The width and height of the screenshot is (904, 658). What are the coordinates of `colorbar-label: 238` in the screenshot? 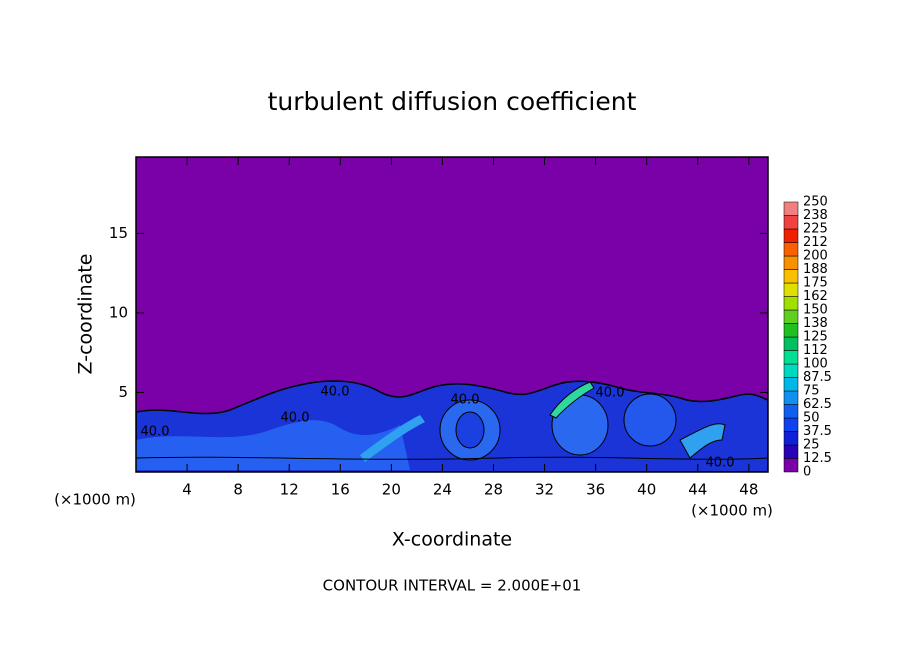 It's located at (815, 215).